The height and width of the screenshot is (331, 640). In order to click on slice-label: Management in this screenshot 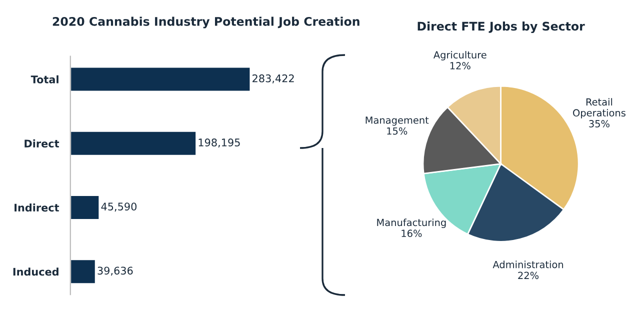, I will do `click(397, 121)`.